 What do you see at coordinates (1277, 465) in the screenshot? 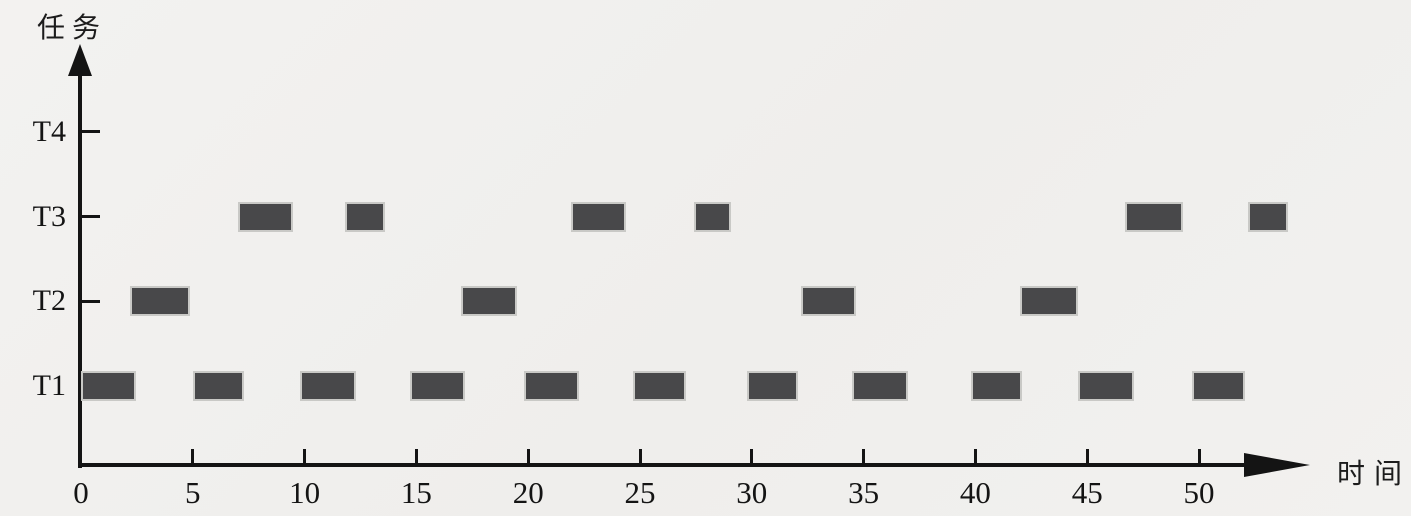
I see `x-axis-arrow-icon` at bounding box center [1277, 465].